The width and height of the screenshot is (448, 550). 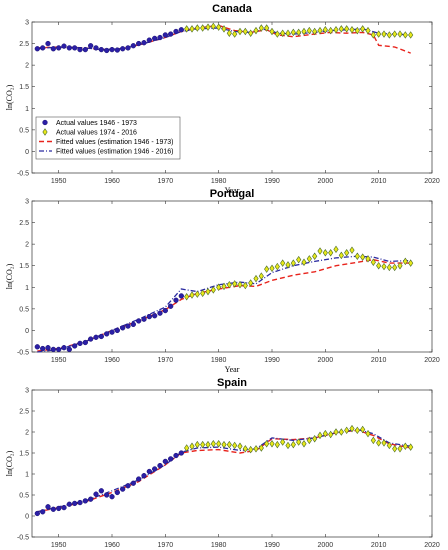 I want to click on x-tick-label: 1990, so click(x=272, y=181).